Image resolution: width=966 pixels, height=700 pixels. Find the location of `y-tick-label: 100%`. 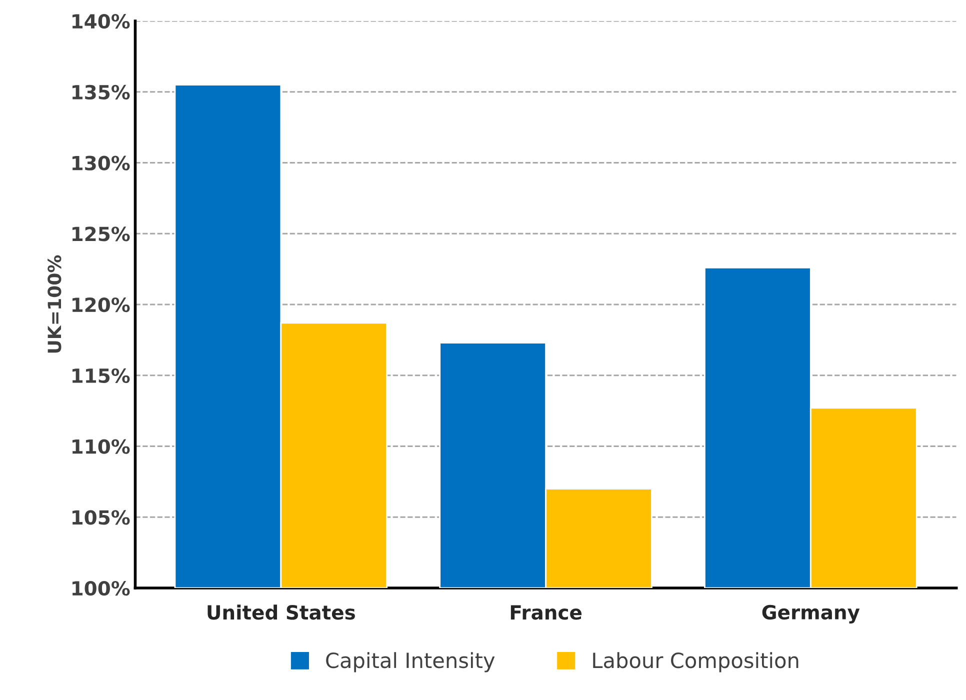

y-tick-label: 100% is located at coordinates (101, 588).